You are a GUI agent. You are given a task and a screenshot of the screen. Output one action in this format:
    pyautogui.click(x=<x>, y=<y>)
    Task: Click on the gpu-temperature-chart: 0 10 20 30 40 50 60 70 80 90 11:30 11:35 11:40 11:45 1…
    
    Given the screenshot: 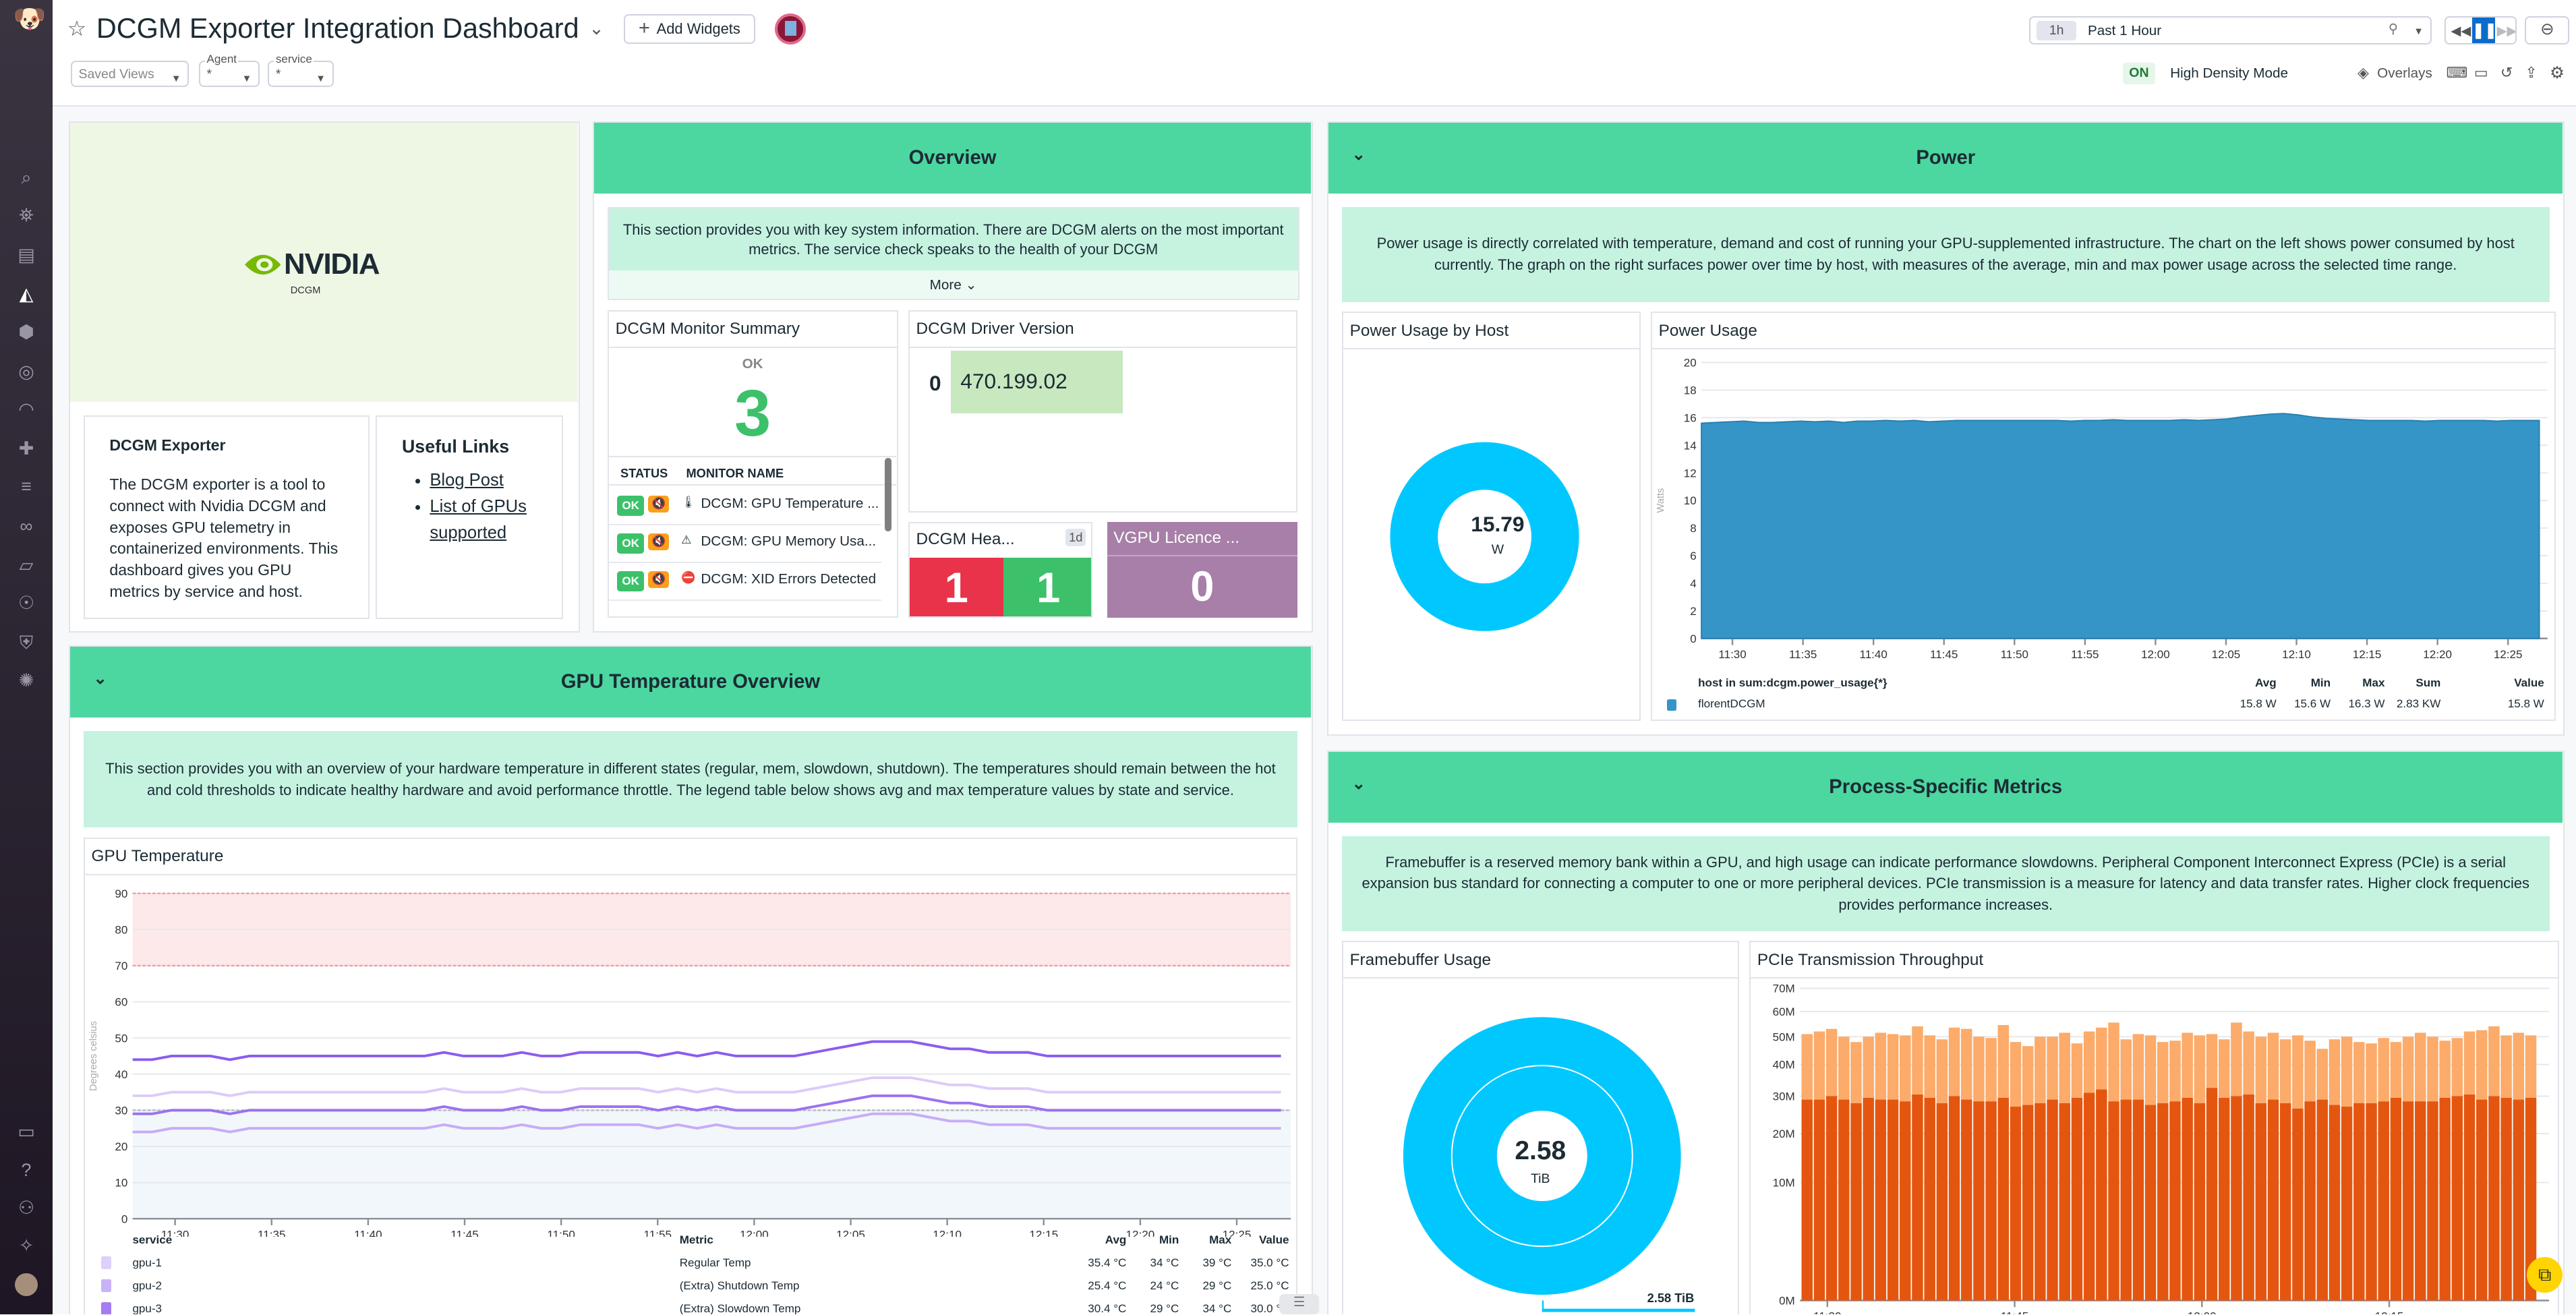 What is the action you would take?
    pyautogui.click(x=690, y=1056)
    